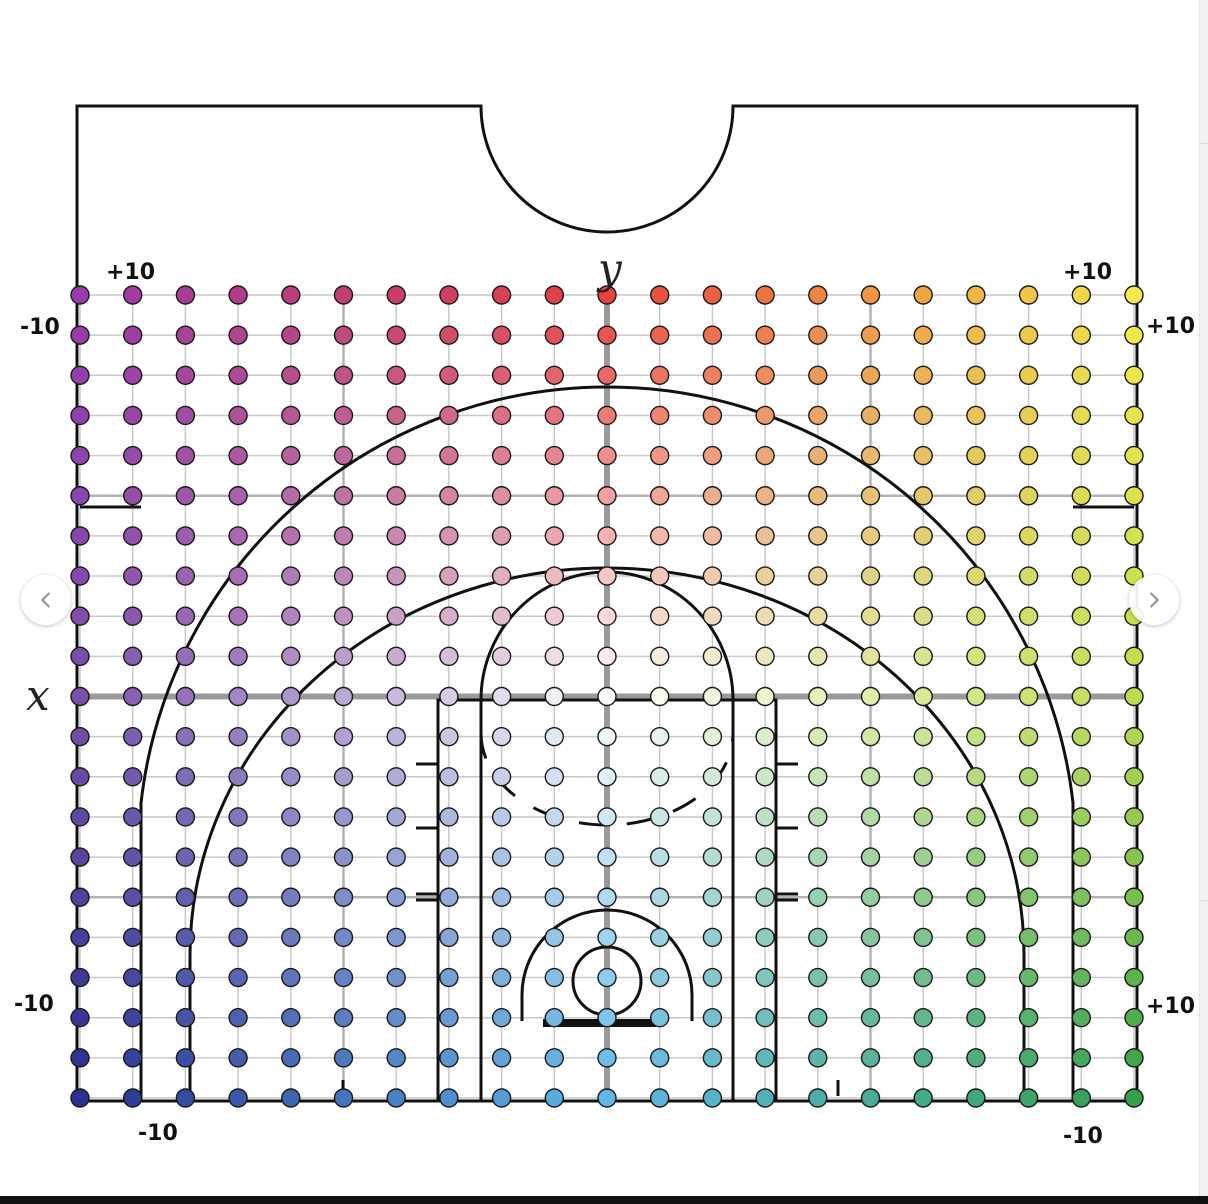 The image size is (1208, 1204). I want to click on next-slide-button, so click(1154, 600).